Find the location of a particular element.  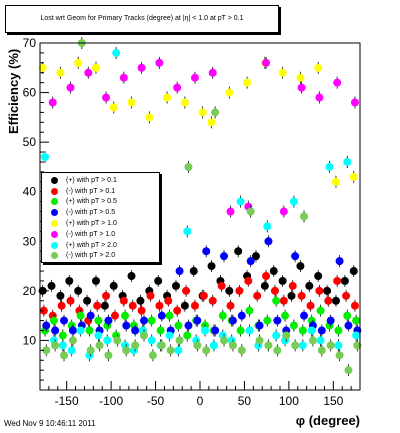

legend-label: (+) with pT > 0.5 is located at coordinates (91, 202).